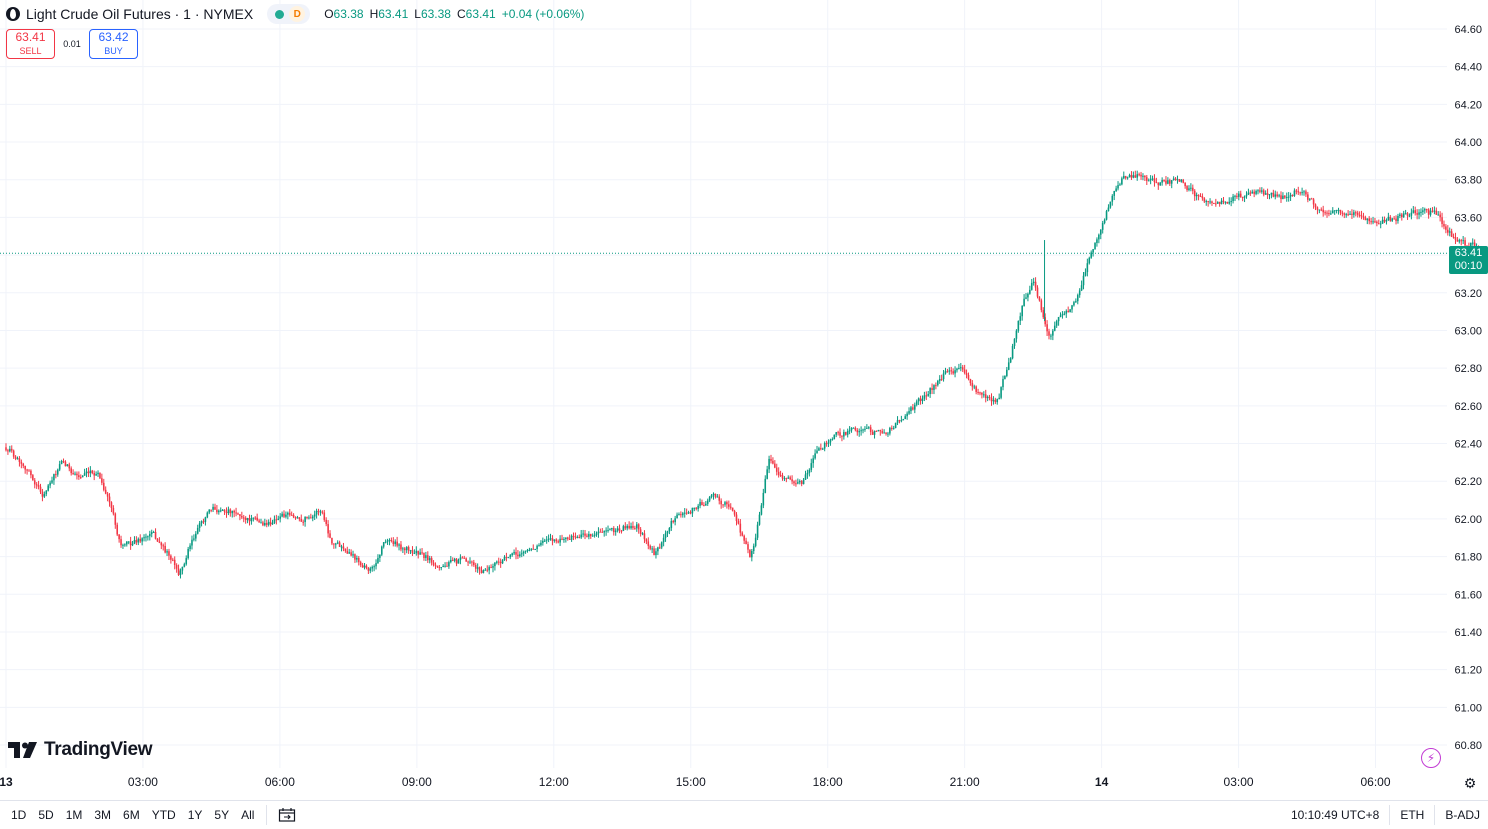  Describe the element at coordinates (72, 44) in the screenshot. I see `spread-value: 0.01` at that location.